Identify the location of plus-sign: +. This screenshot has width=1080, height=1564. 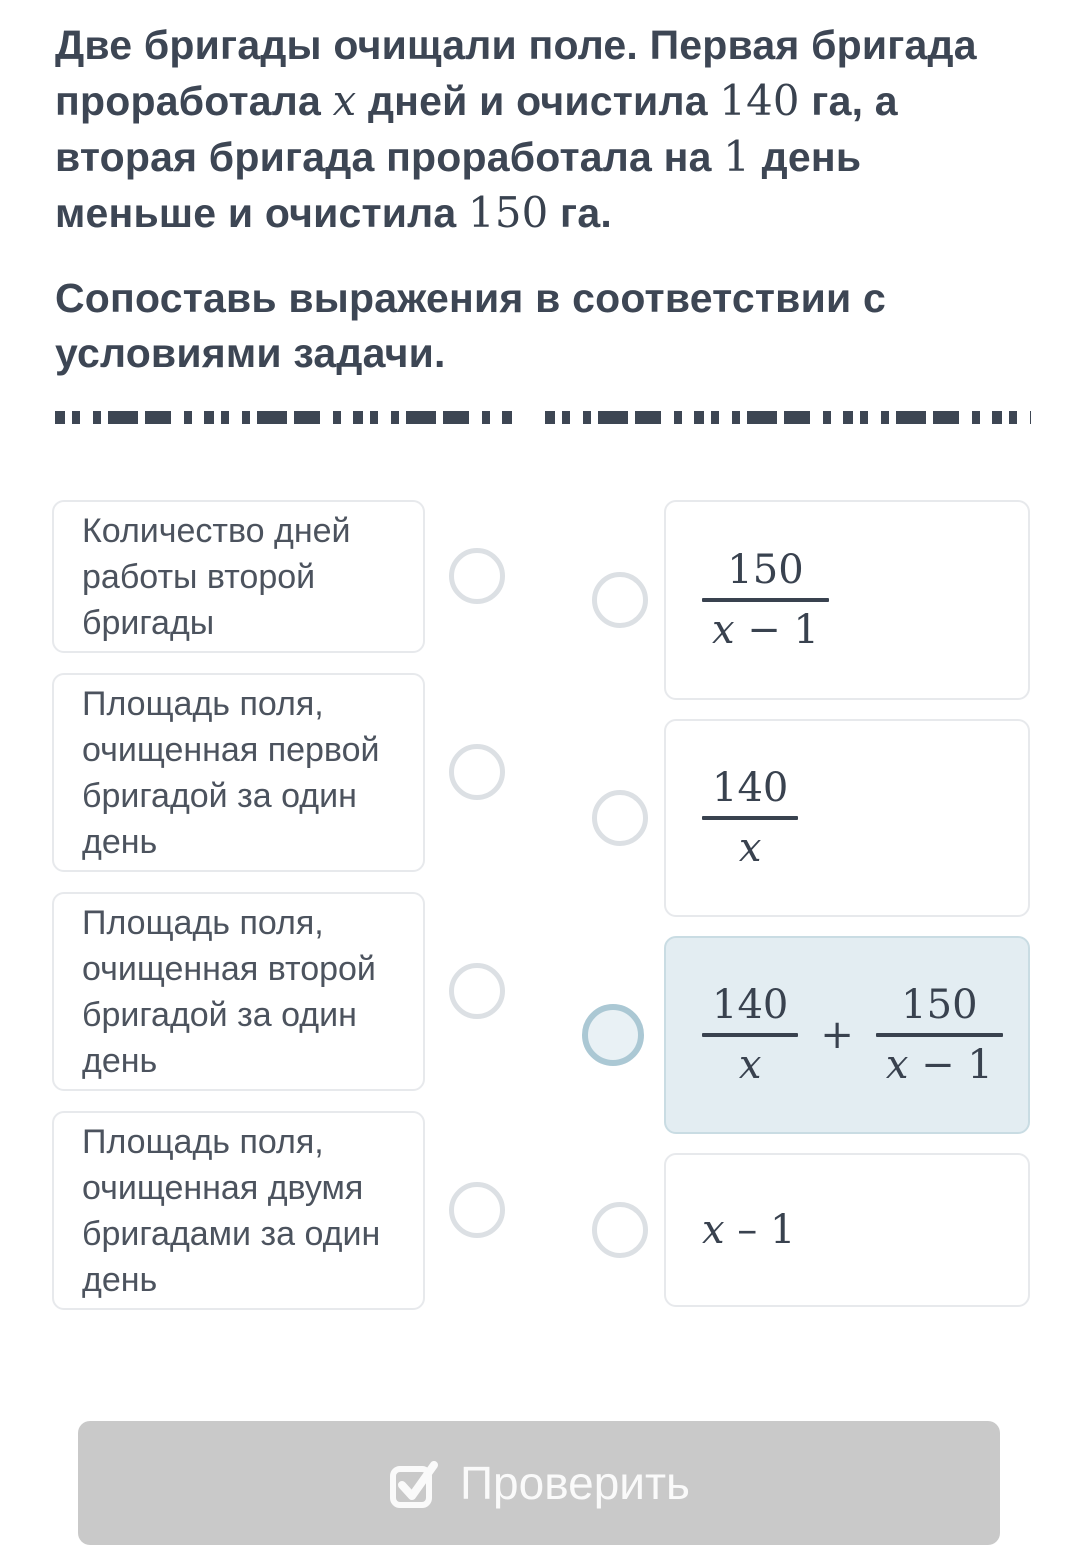
(837, 1035).